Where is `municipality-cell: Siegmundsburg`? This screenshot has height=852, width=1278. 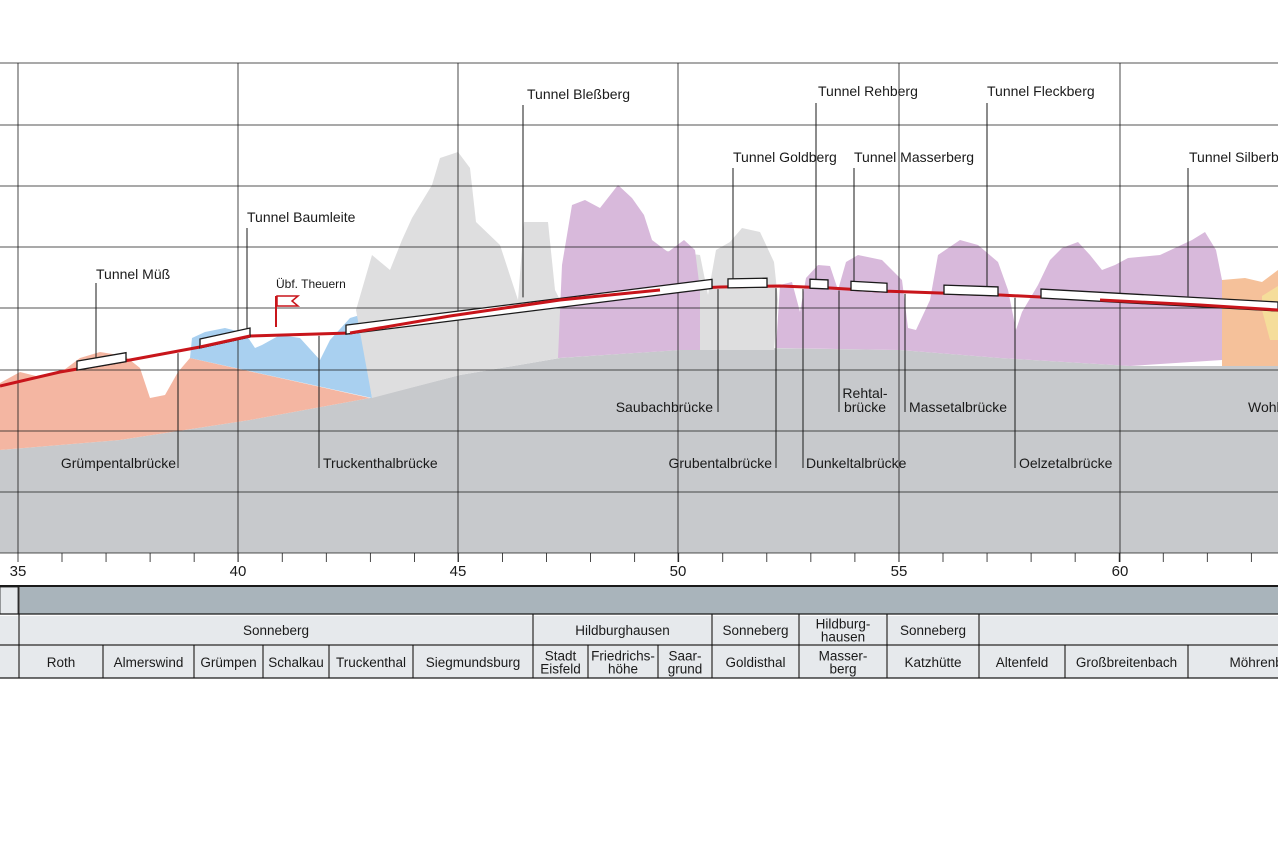
municipality-cell: Siegmundsburg is located at coordinates (473, 662).